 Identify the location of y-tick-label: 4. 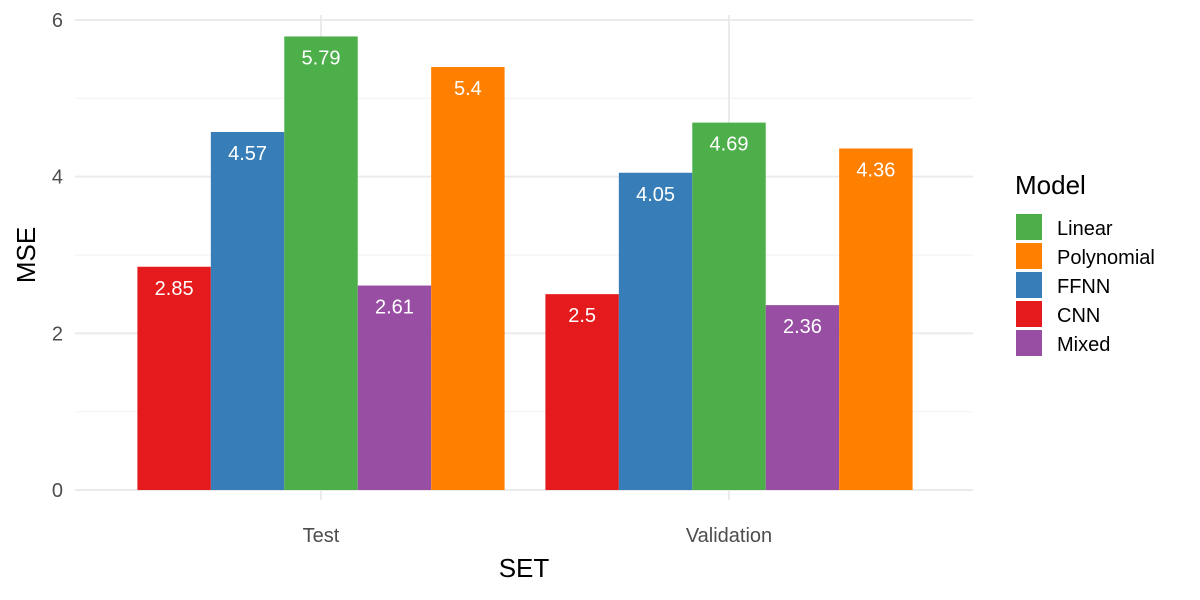
(57, 178).